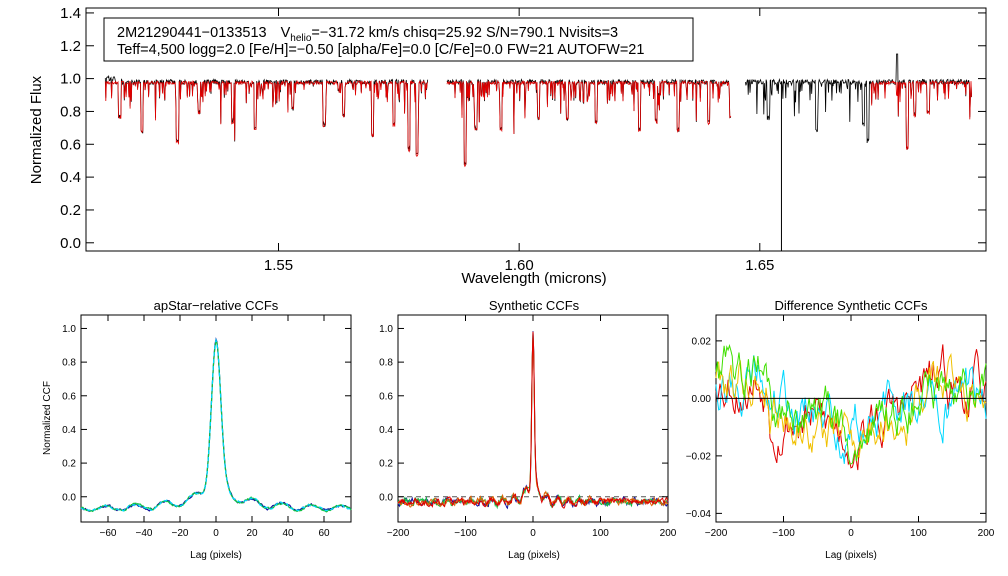  Describe the element at coordinates (783, 533) in the screenshot. I see `difference-ccf-x-tick-label: −100` at that location.